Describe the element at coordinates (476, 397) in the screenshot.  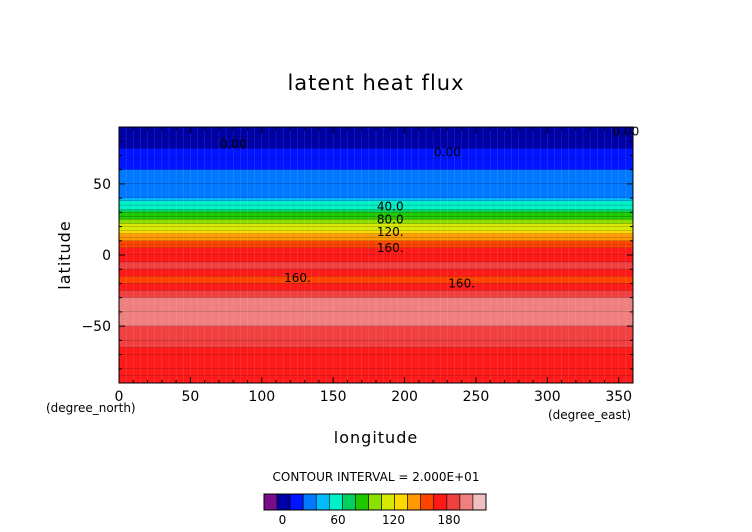
I see `x-tick-label: 250` at that location.